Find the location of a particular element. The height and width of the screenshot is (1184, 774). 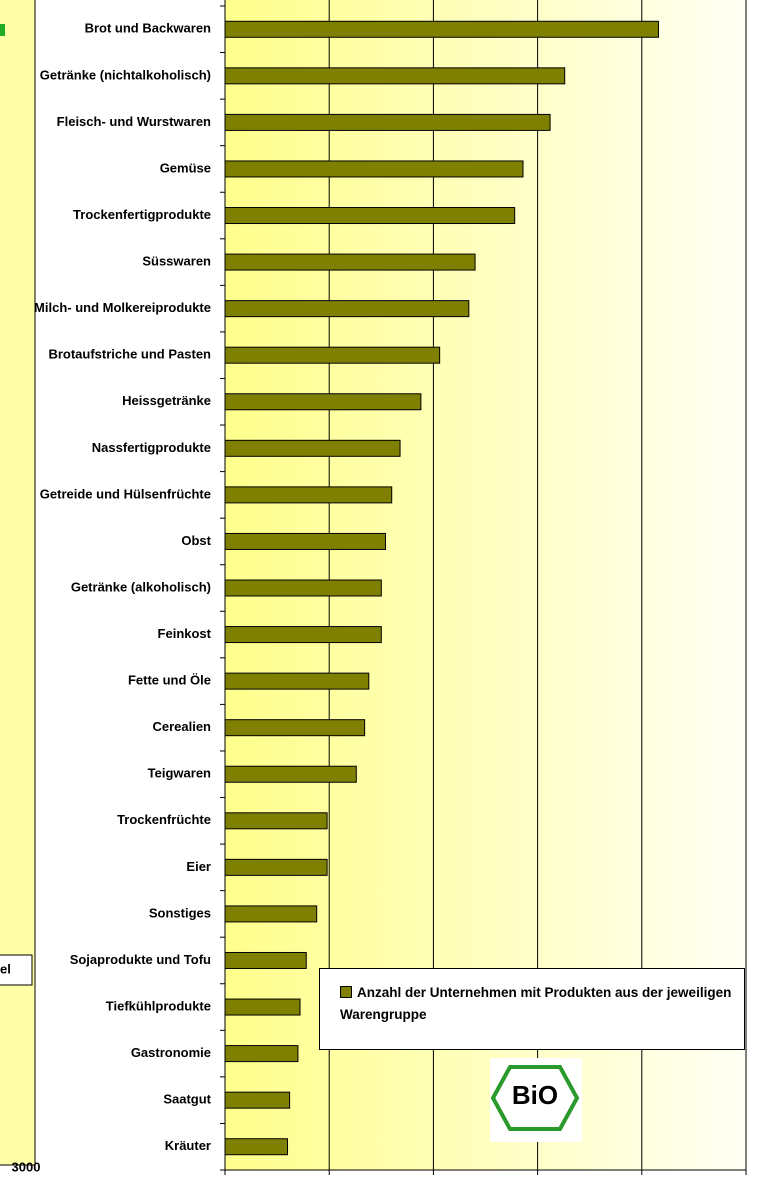

y-tick-label: Gemüse is located at coordinates (185, 167).